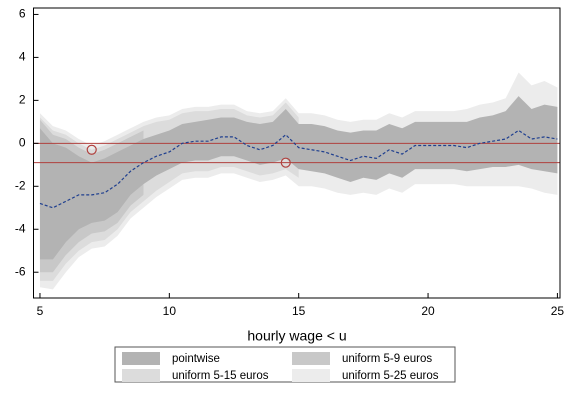  Describe the element at coordinates (22, 57) in the screenshot. I see `y-tick-label: 4` at that location.